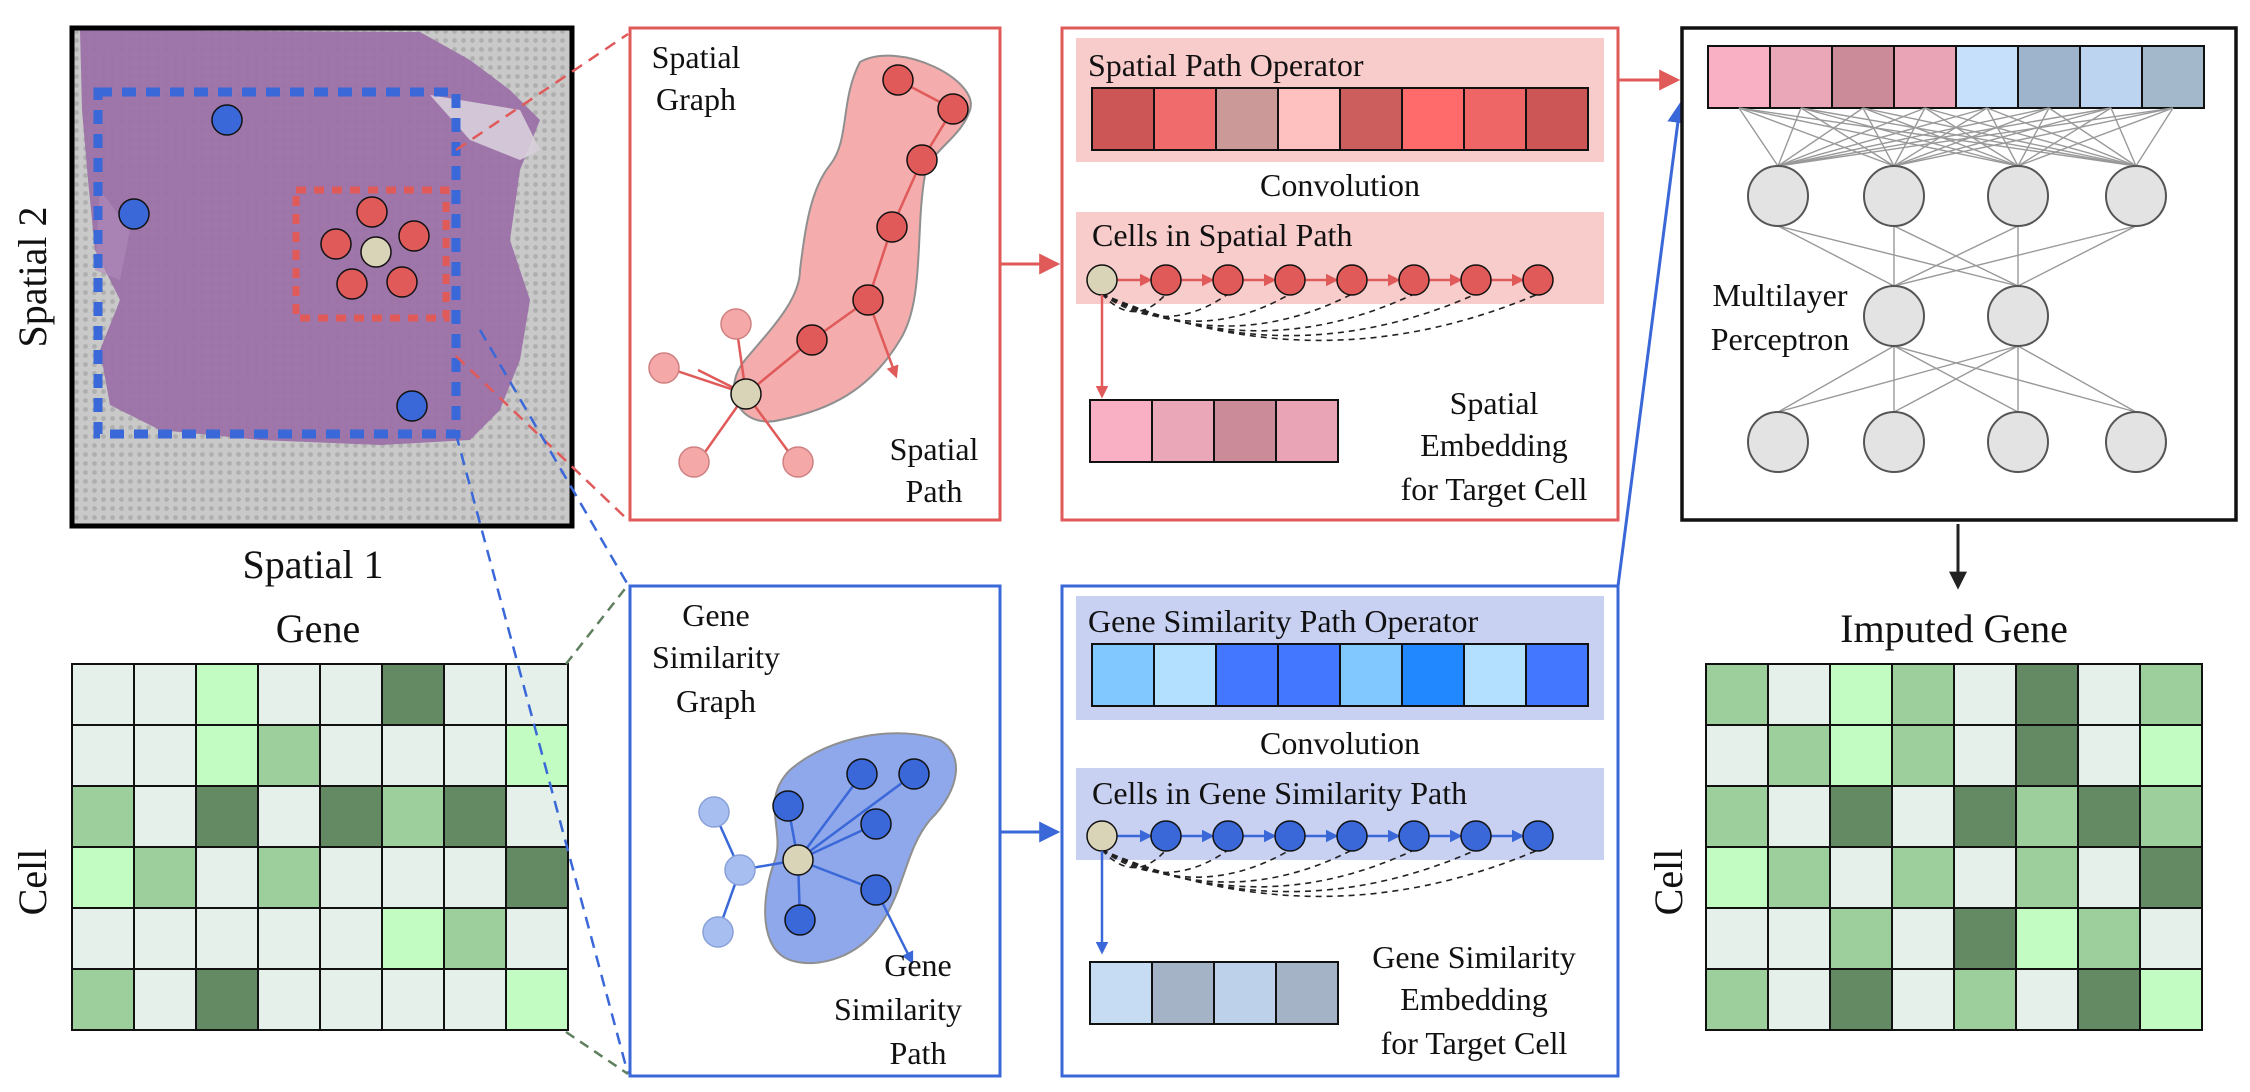  I want to click on gene-operator-title: Gene Similarity Path Operator, so click(1283, 621).